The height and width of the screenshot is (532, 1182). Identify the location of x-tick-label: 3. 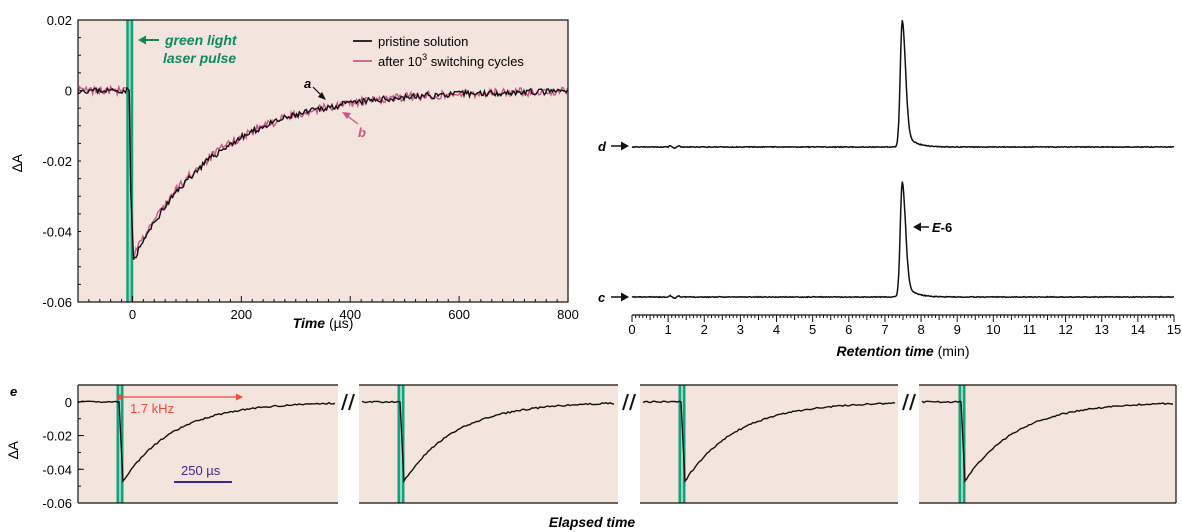
(740, 329).